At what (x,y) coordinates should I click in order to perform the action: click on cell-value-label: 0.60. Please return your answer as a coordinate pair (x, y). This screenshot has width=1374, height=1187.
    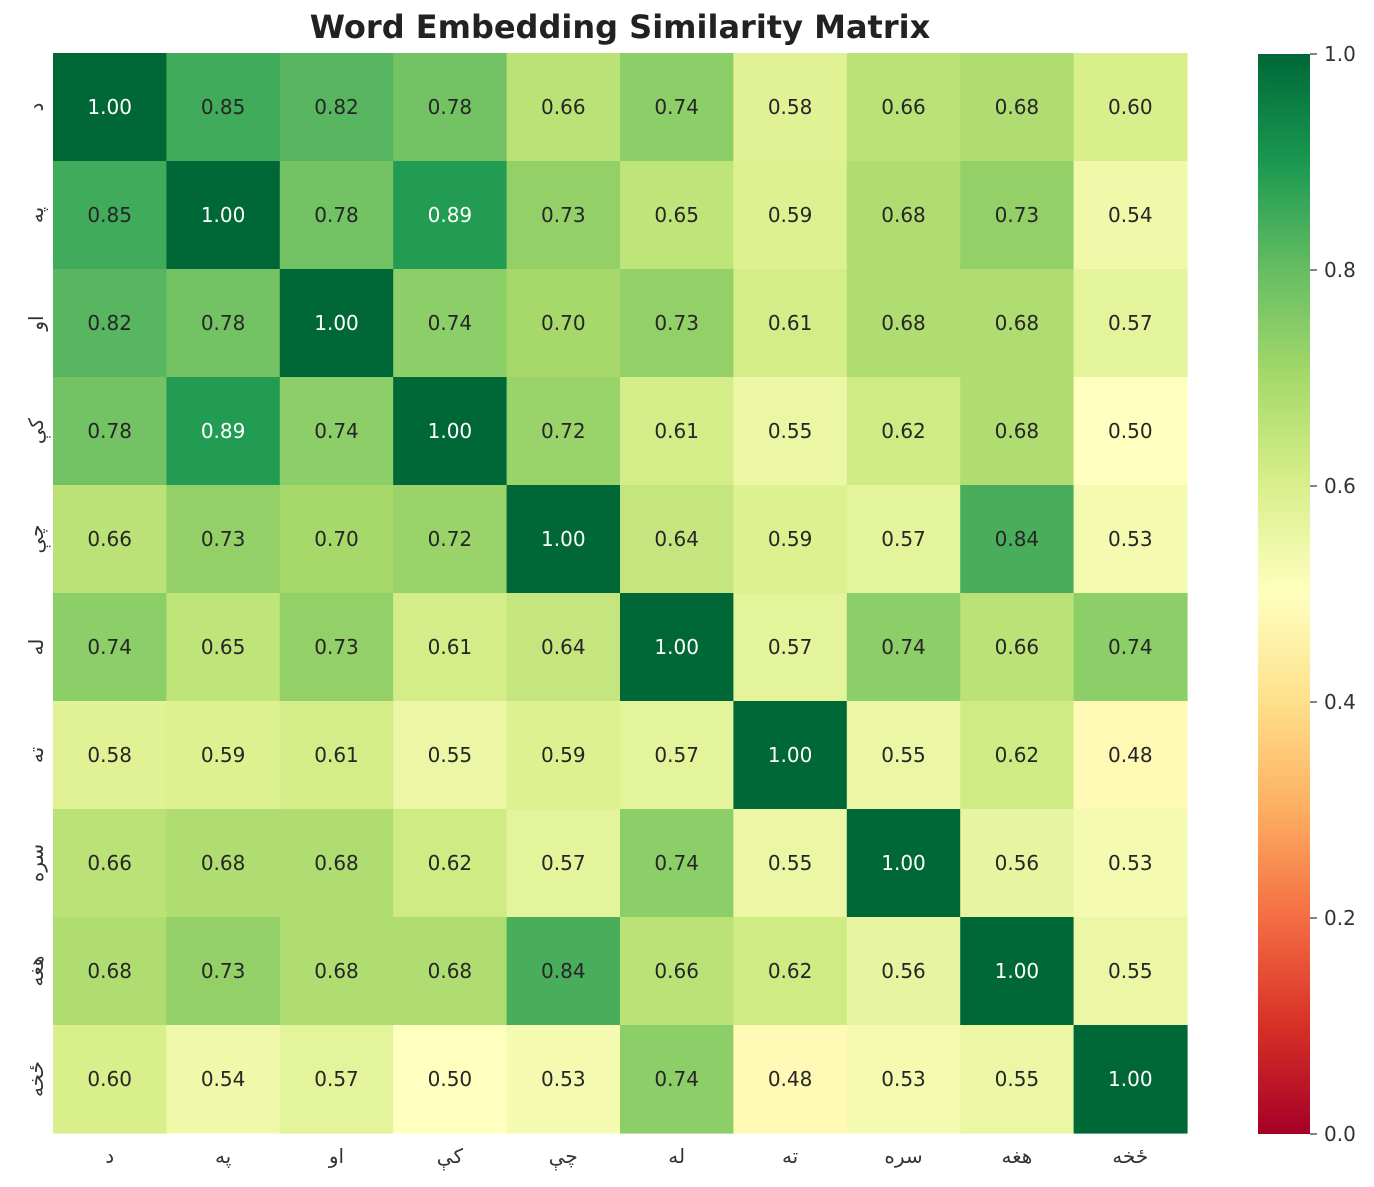
    Looking at the image, I should click on (1130, 107).